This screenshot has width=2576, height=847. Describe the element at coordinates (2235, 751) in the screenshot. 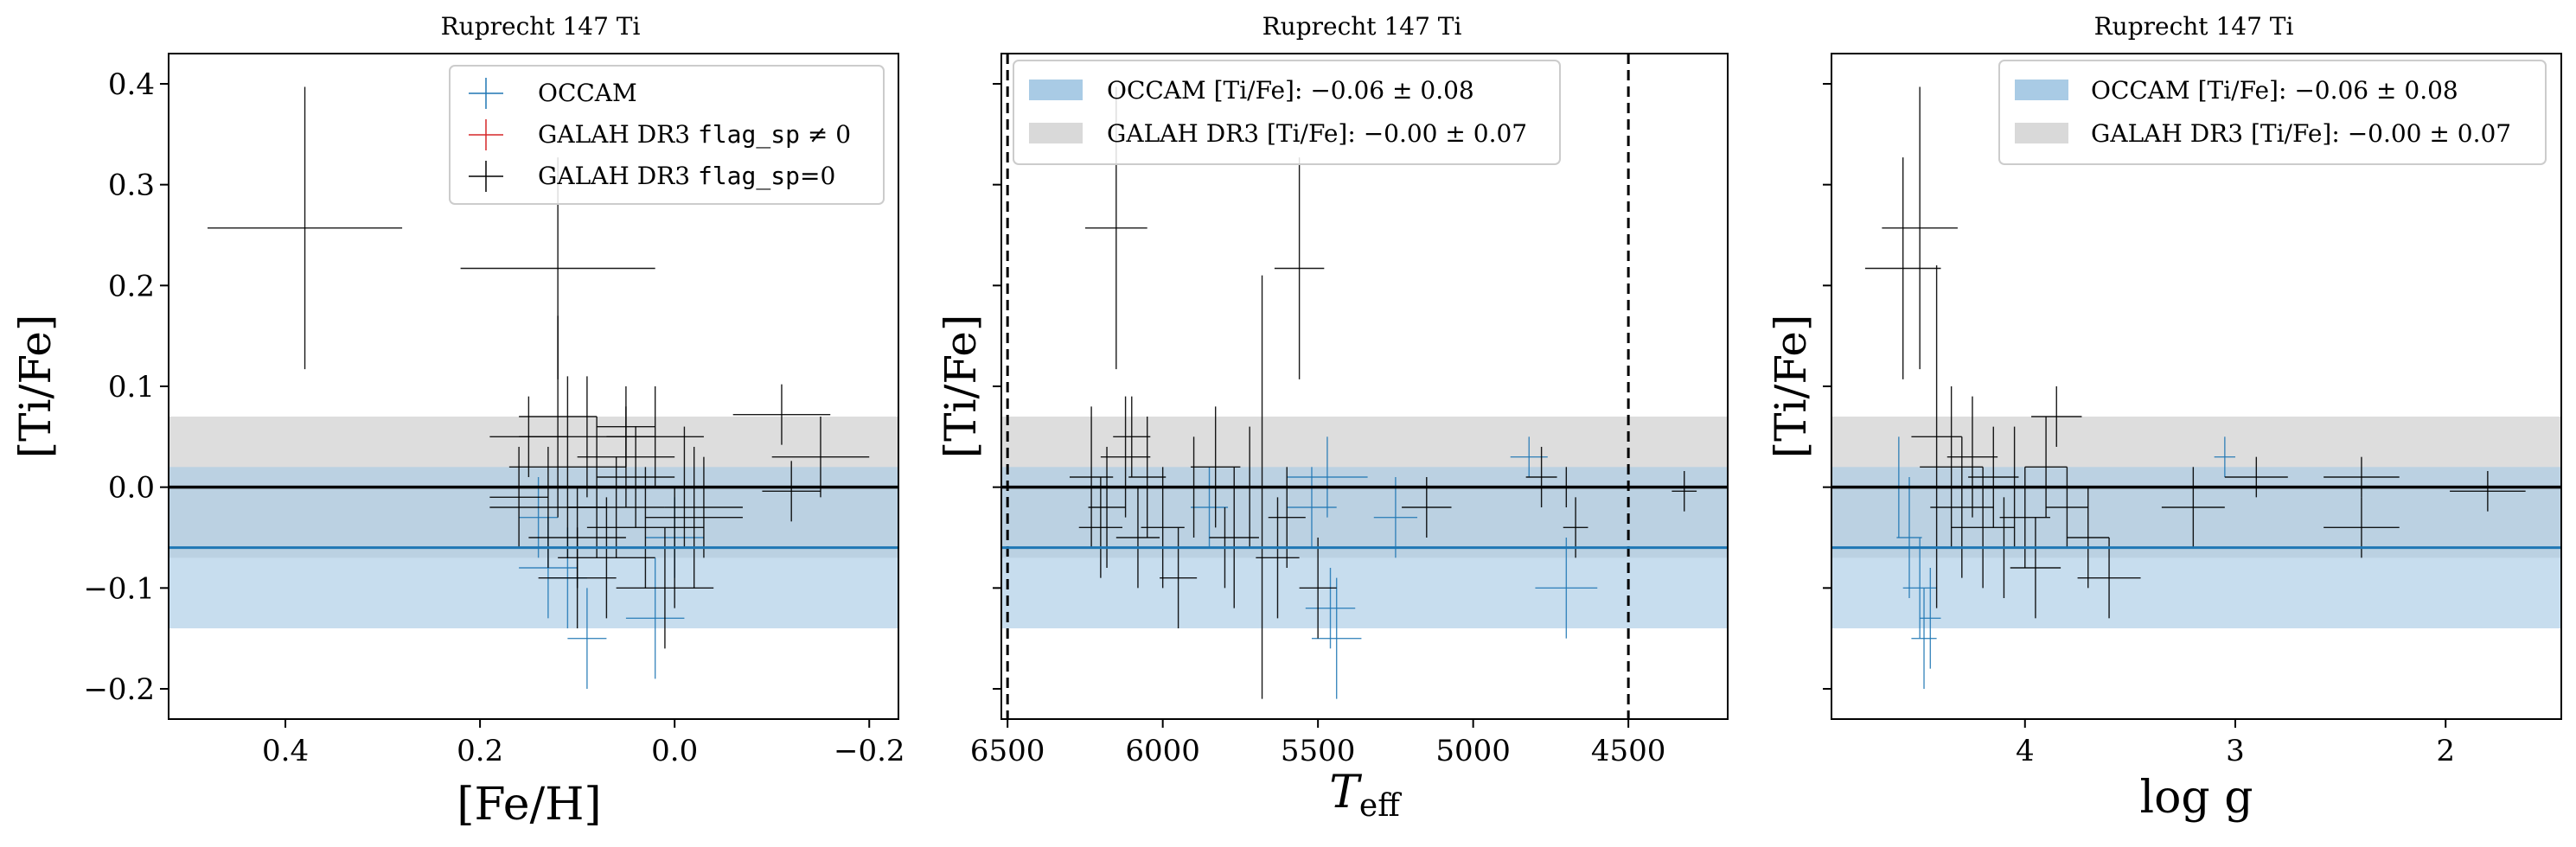

I see `x-tick-label: 3` at that location.